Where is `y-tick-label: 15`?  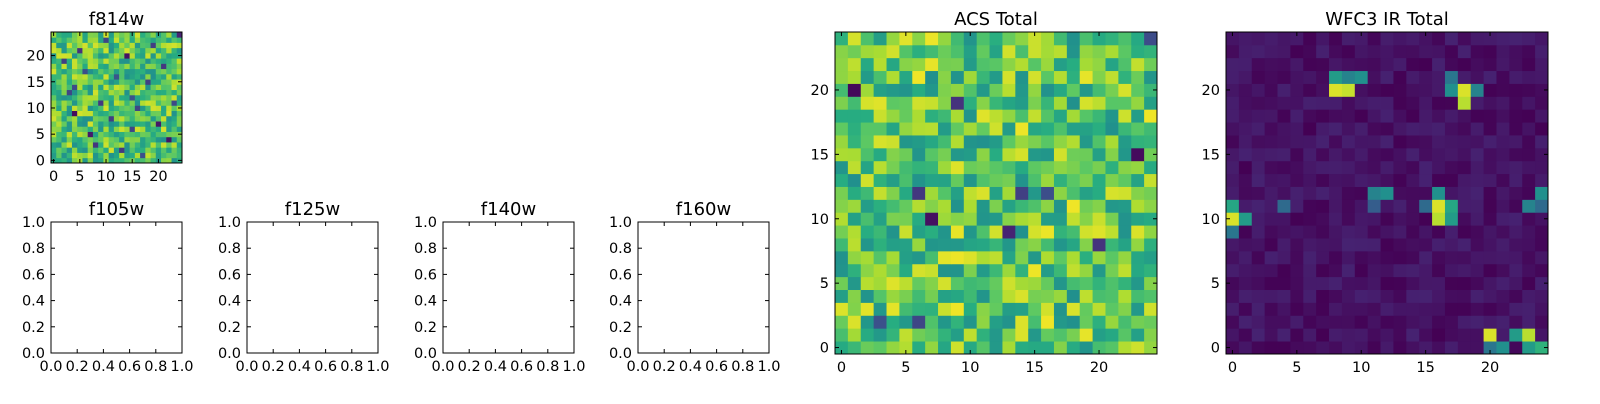 y-tick-label: 15 is located at coordinates (1211, 155).